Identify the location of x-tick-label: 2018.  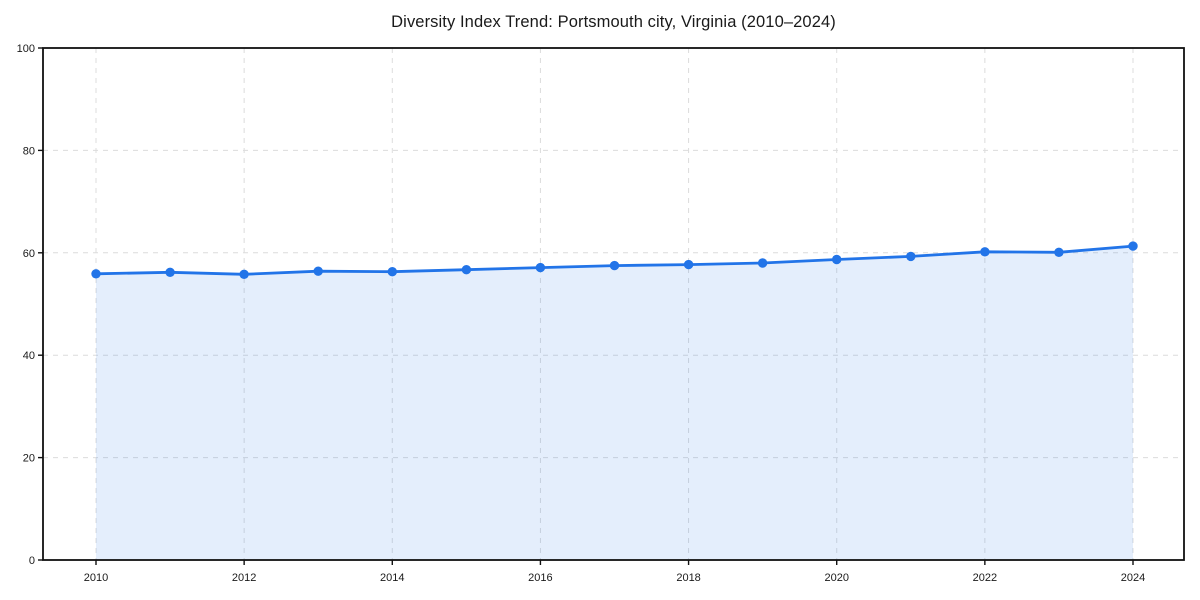
(688, 578).